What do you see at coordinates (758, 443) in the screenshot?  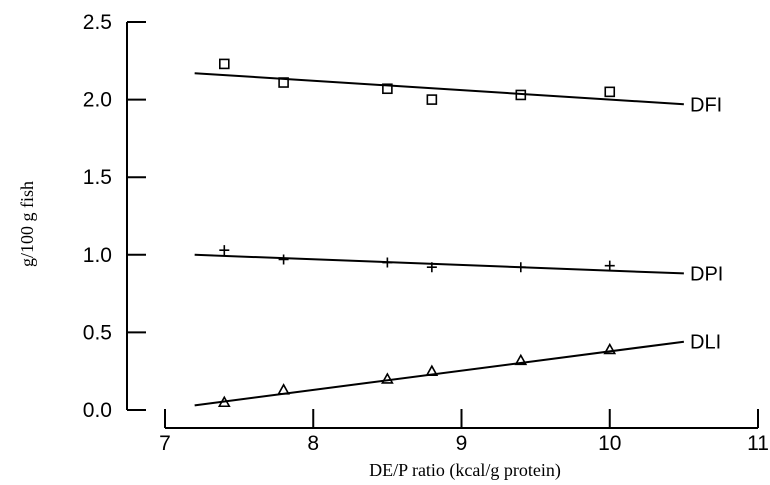 I see `x-tick-label: 11` at bounding box center [758, 443].